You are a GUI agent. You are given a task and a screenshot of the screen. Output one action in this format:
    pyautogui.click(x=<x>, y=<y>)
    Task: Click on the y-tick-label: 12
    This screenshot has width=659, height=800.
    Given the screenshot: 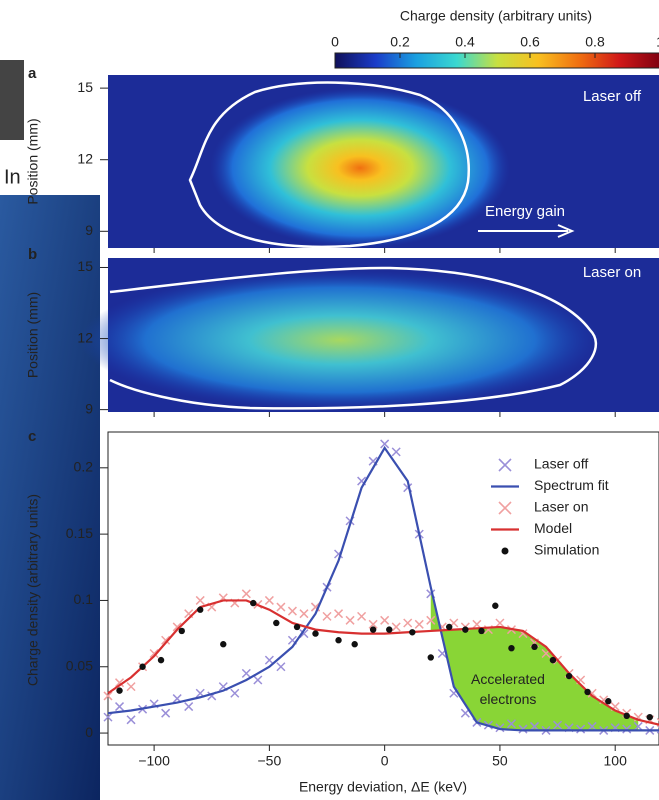 What is the action you would take?
    pyautogui.click(x=85, y=337)
    